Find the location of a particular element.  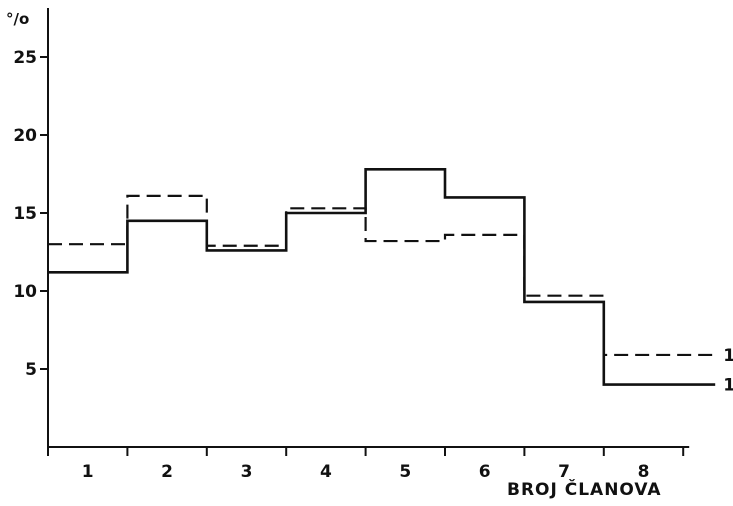

x-tick-label: 5 is located at coordinates (405, 472).